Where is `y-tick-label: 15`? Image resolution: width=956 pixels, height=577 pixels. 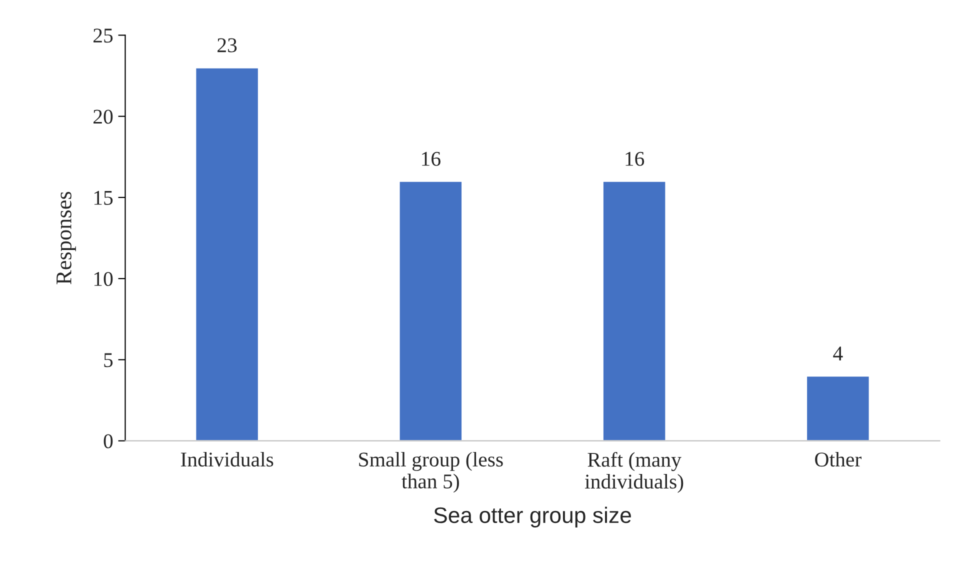 y-tick-label: 15 is located at coordinates (103, 197).